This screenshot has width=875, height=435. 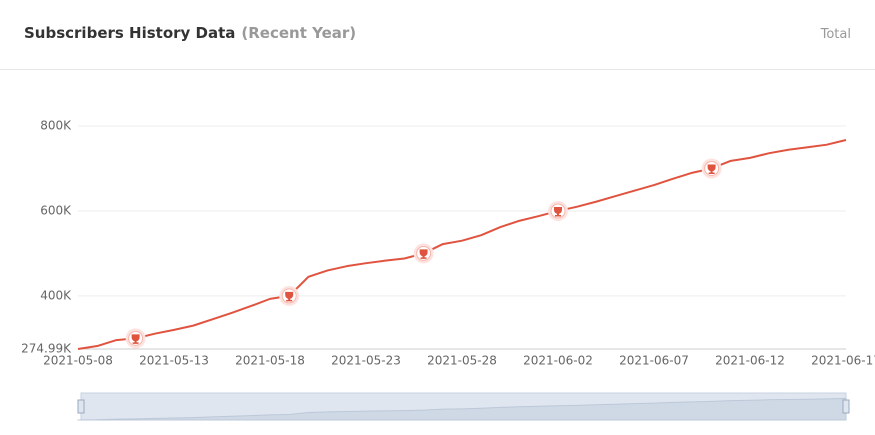 What do you see at coordinates (558, 361) in the screenshot?
I see `x-tick-label: 2021-06-02` at bounding box center [558, 361].